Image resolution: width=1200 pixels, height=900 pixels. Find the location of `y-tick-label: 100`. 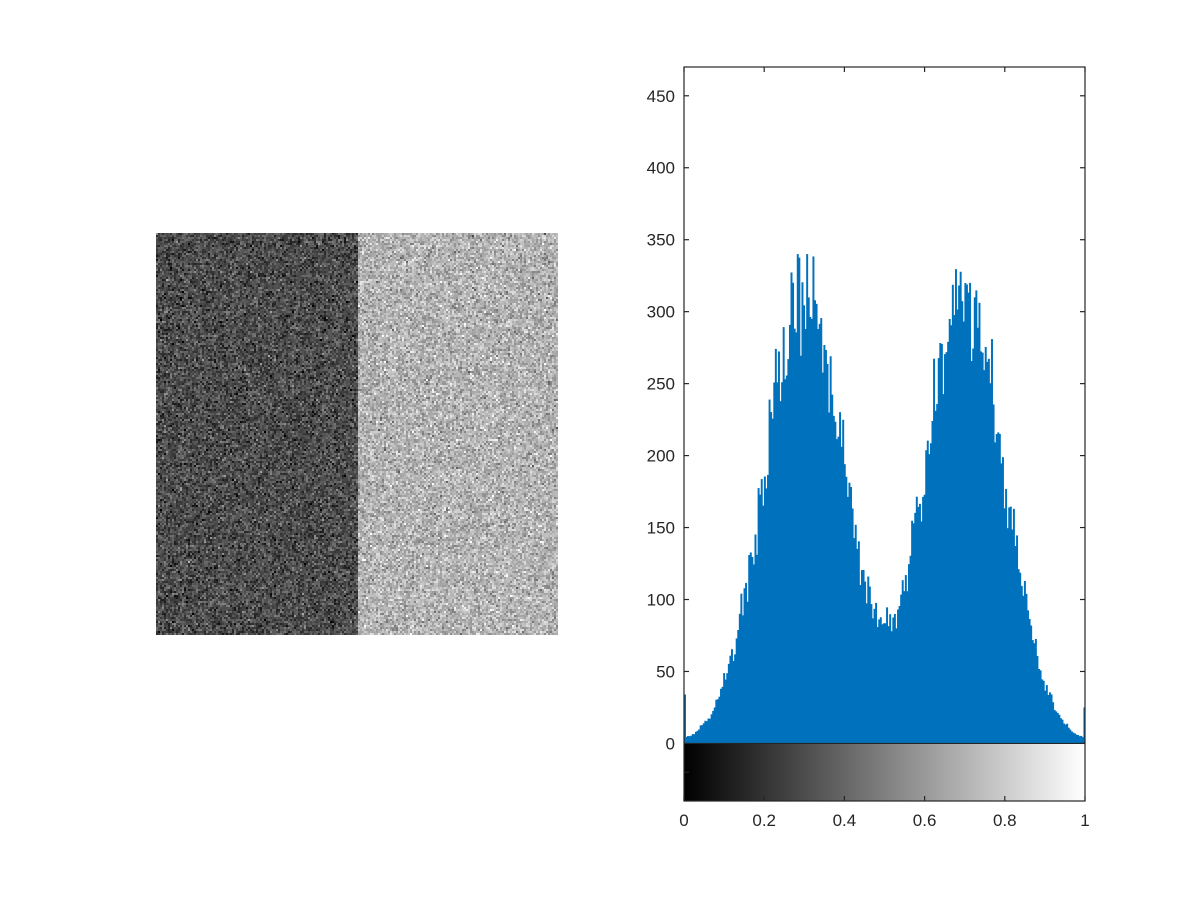

y-tick-label: 100 is located at coordinates (661, 600).